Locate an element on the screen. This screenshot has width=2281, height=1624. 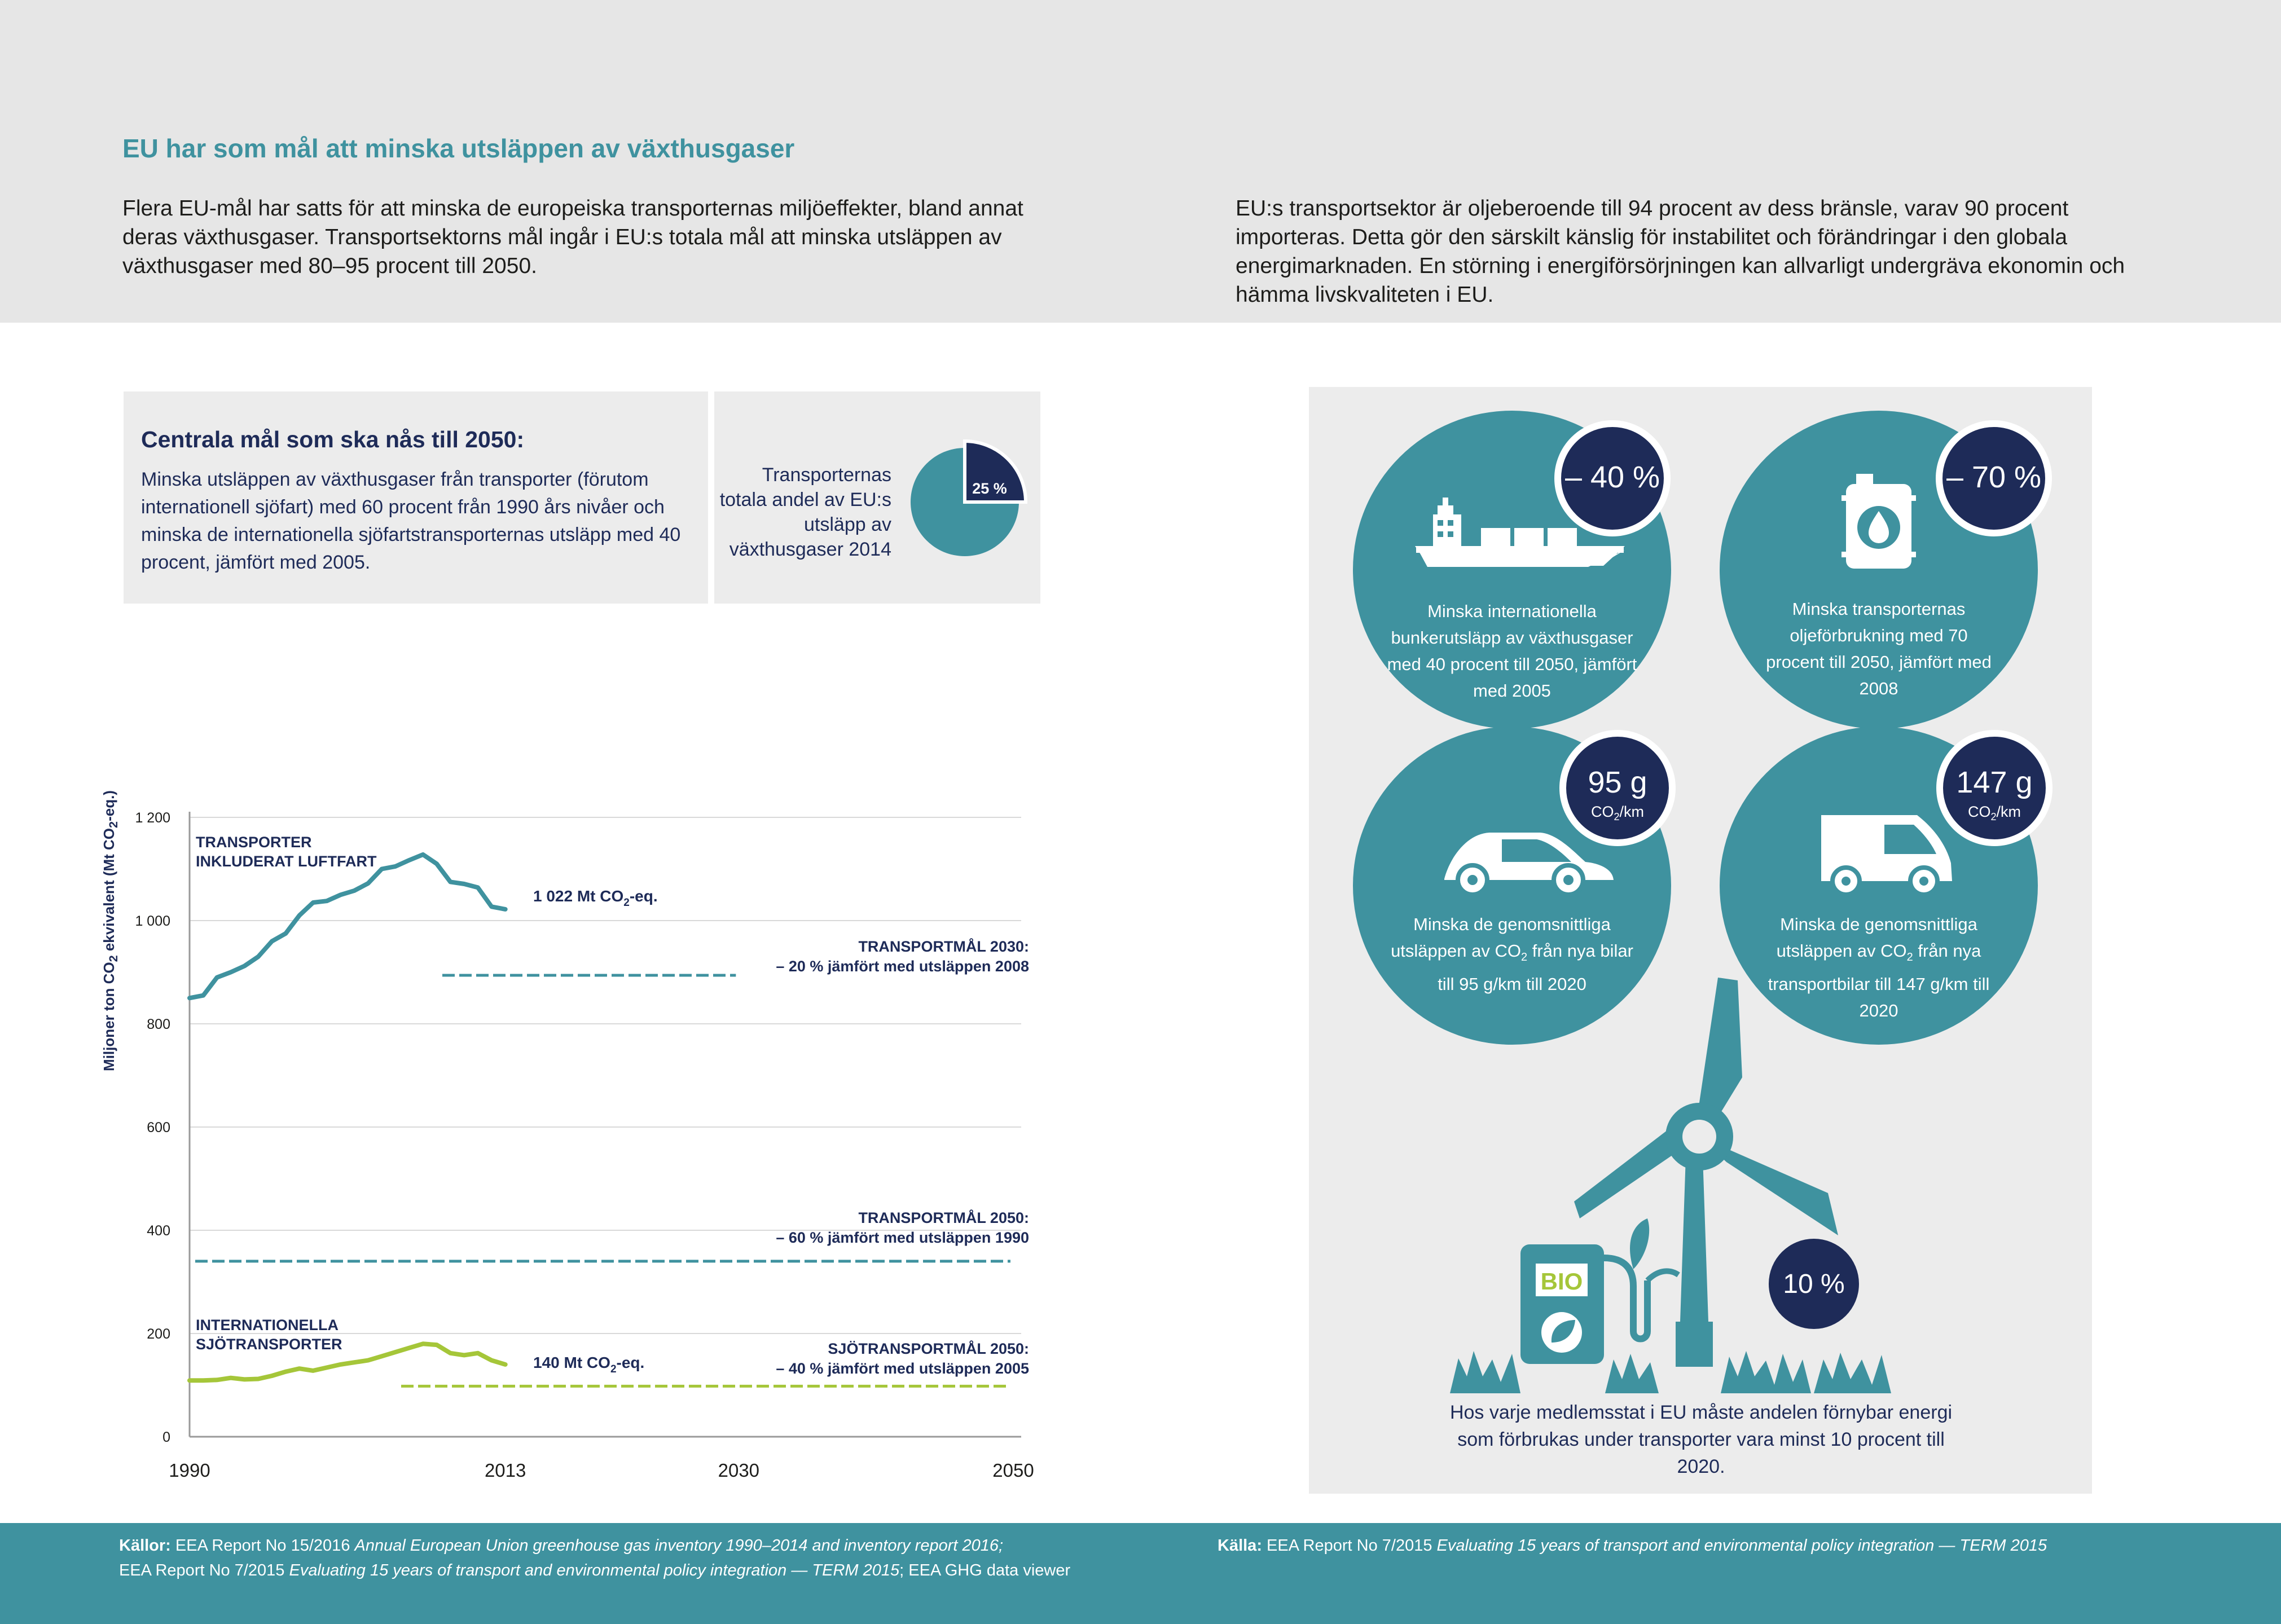
pie-slice-label: 25 % is located at coordinates (989, 489).